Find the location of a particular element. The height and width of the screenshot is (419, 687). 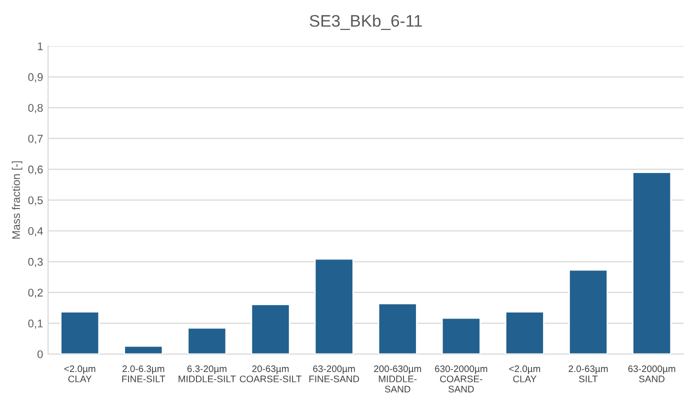

y-tick-label: 0,4 is located at coordinates (35, 231).